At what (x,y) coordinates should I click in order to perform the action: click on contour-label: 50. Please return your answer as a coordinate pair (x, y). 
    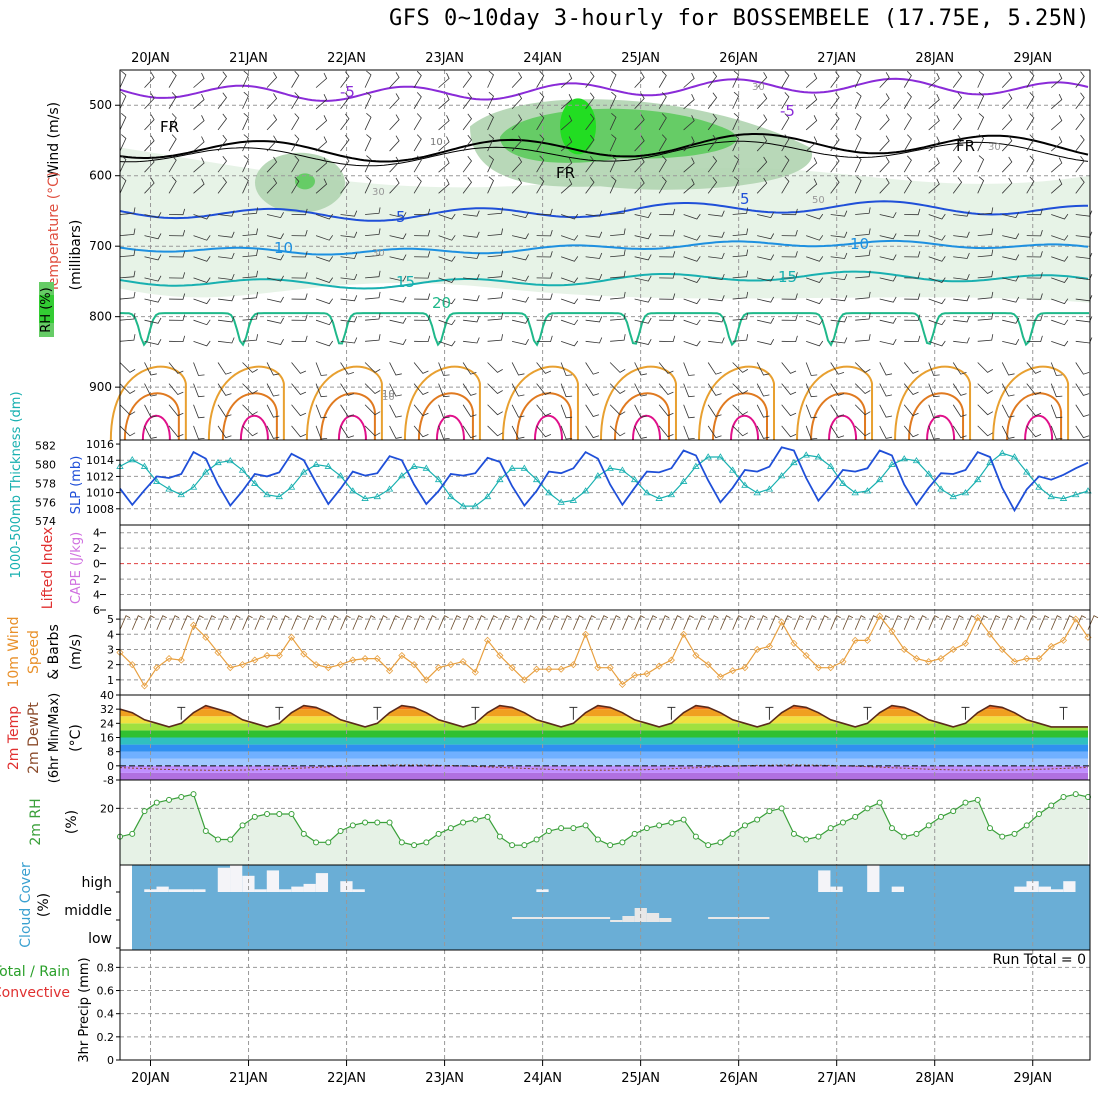
    Looking at the image, I should click on (818, 200).